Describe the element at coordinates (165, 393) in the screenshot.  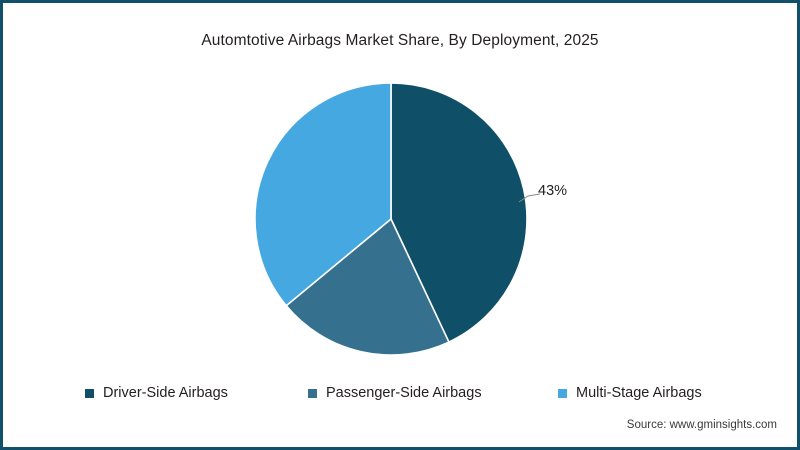
I see `legend-item-label: Driver-Side Airbags` at that location.